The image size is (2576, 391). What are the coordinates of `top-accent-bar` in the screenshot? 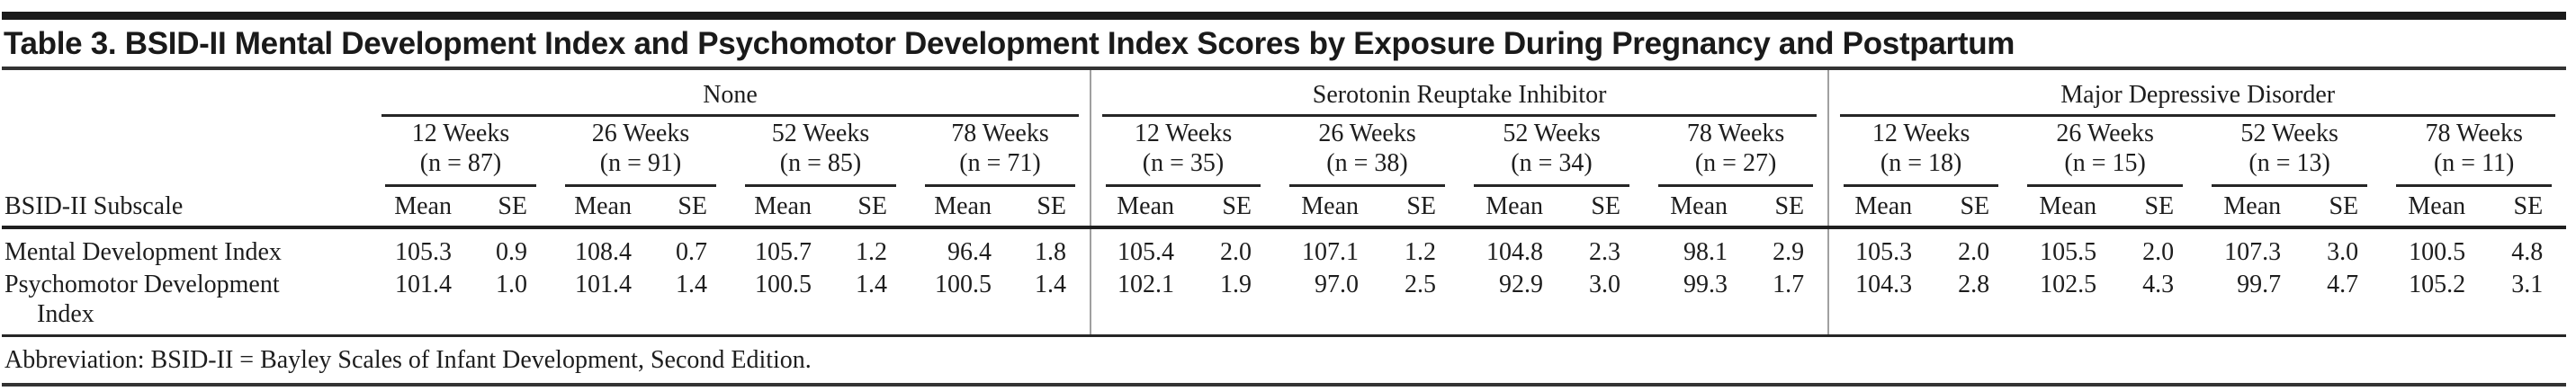 It's located at (1284, 16).